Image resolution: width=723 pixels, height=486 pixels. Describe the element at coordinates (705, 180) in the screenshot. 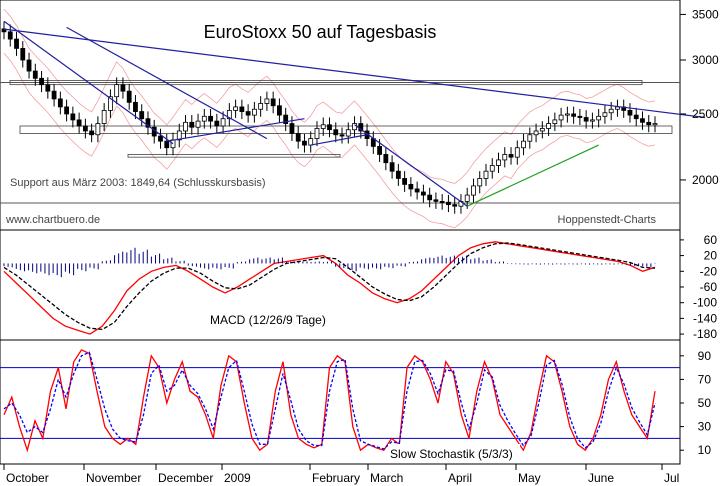

I see `price-tick-label: 2000` at that location.